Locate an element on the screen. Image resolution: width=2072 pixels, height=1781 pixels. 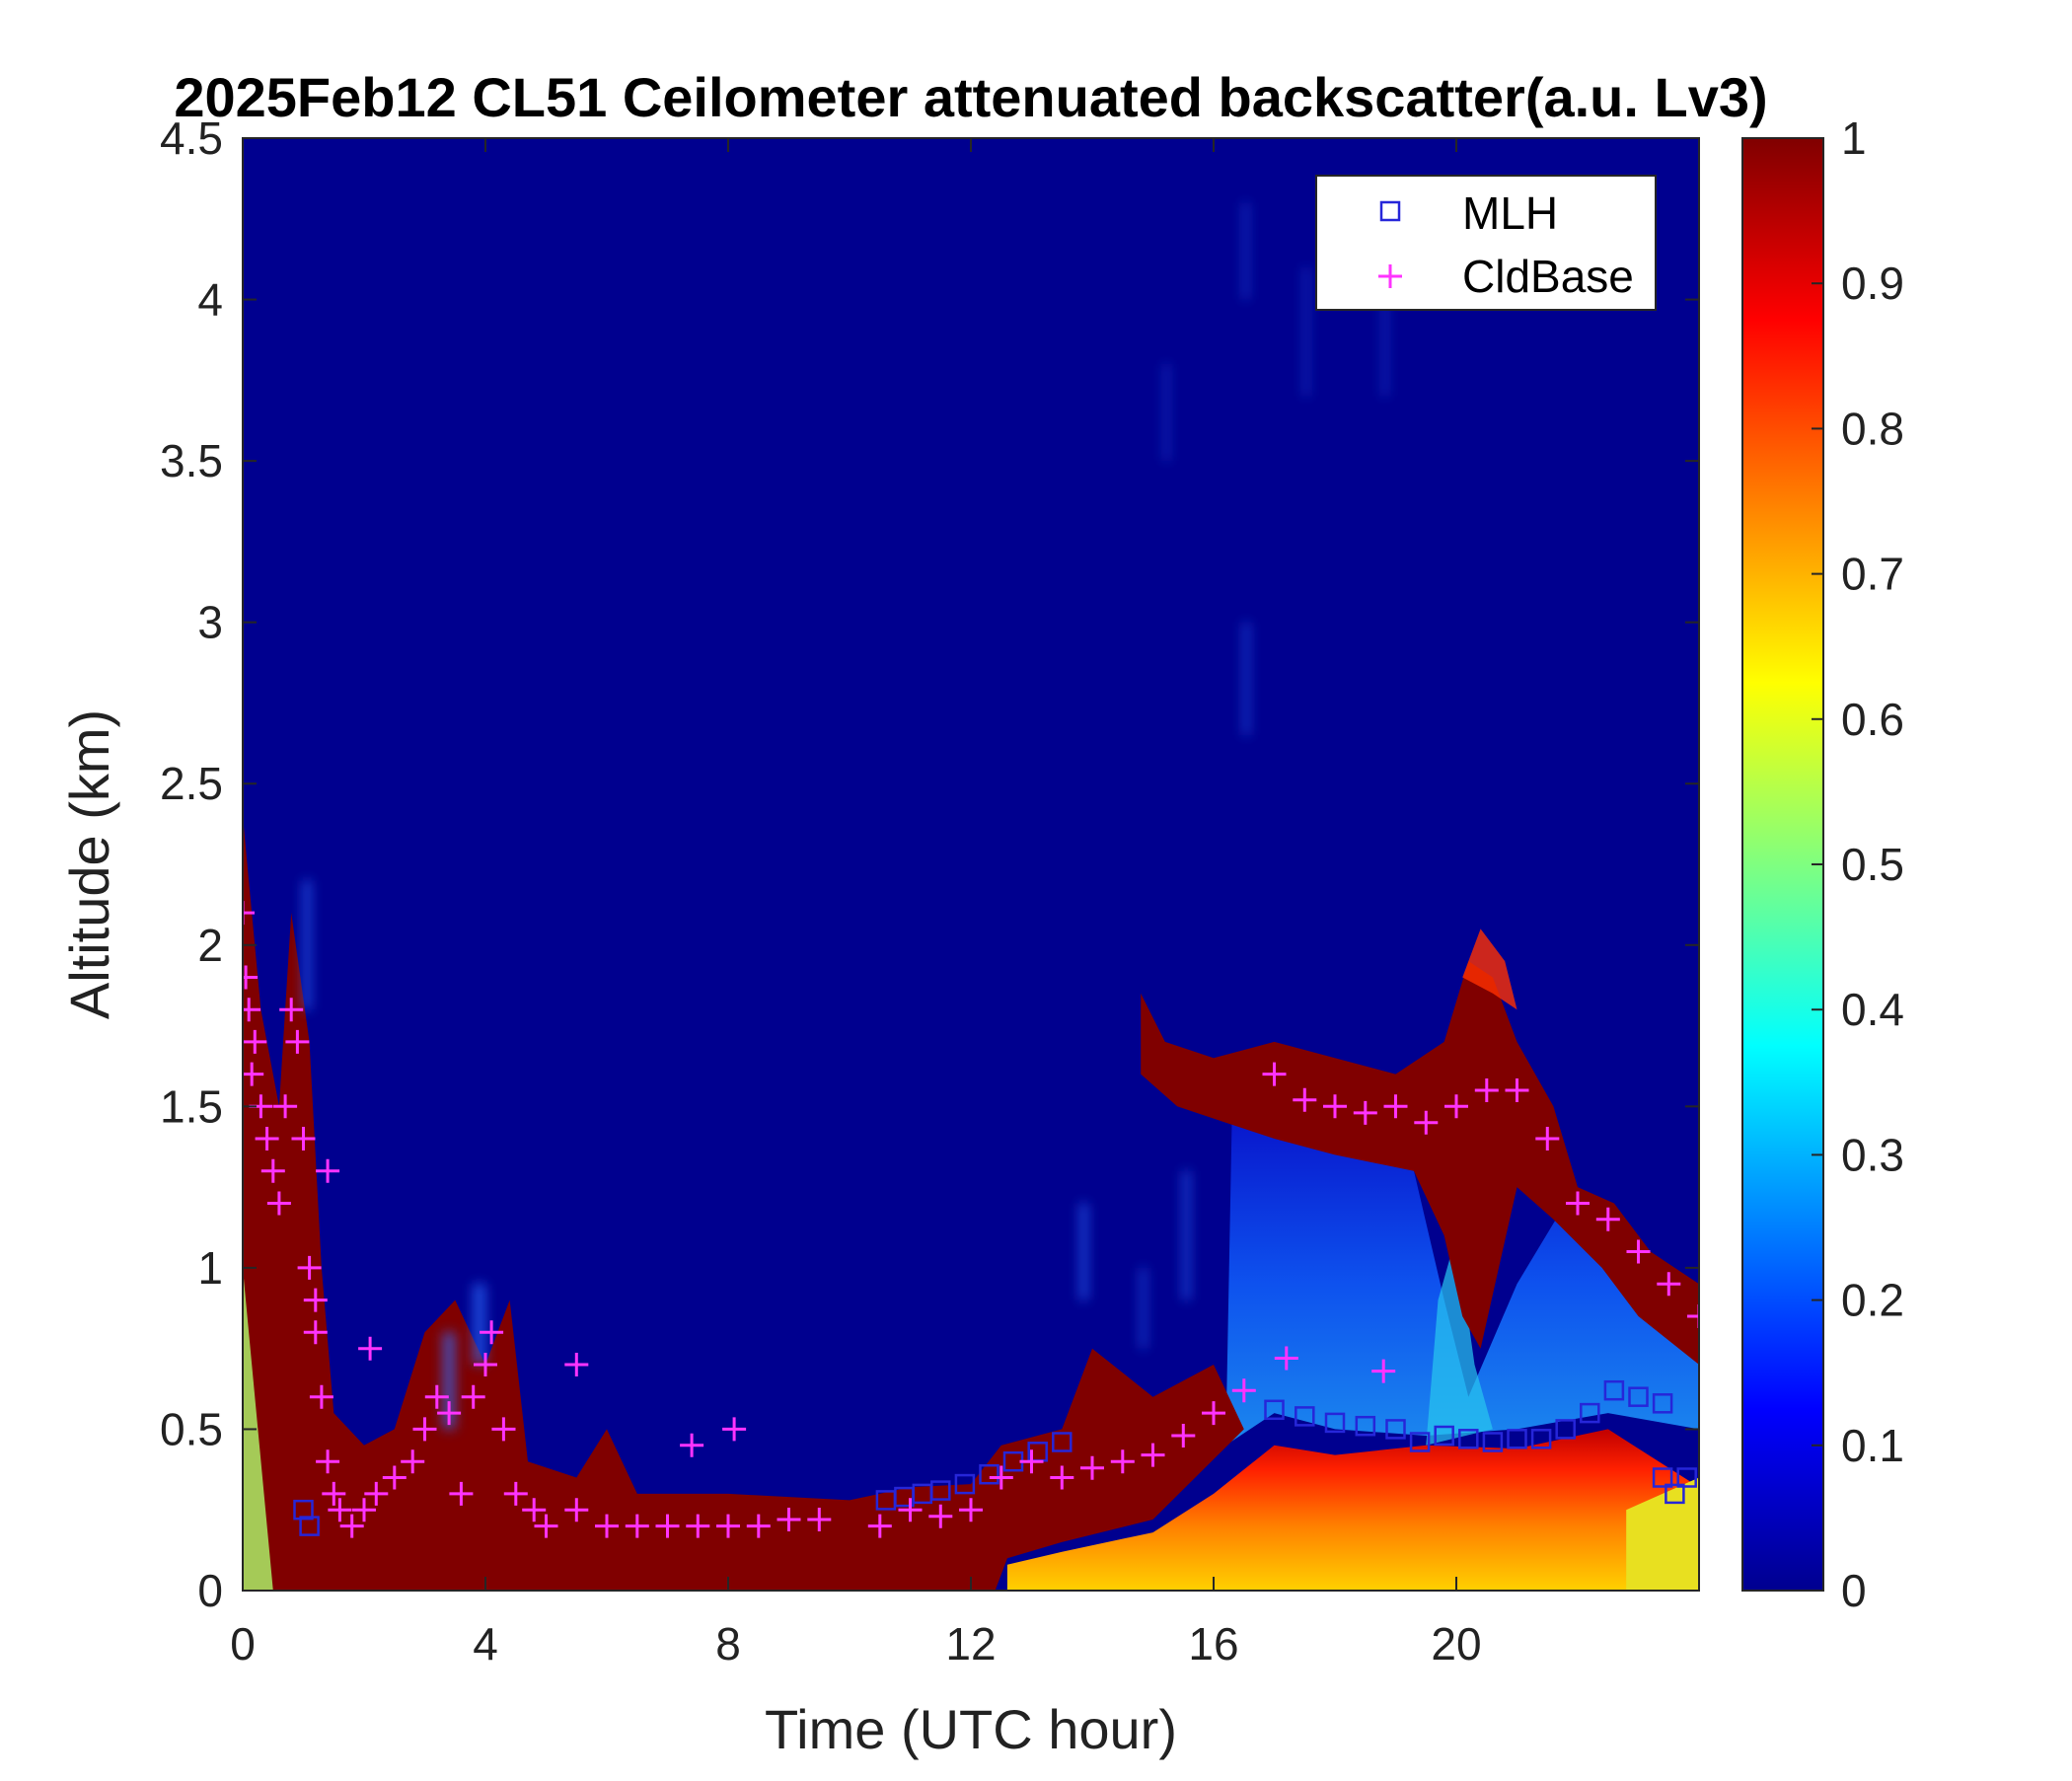
y-tick-label: 1 is located at coordinates (210, 1268).